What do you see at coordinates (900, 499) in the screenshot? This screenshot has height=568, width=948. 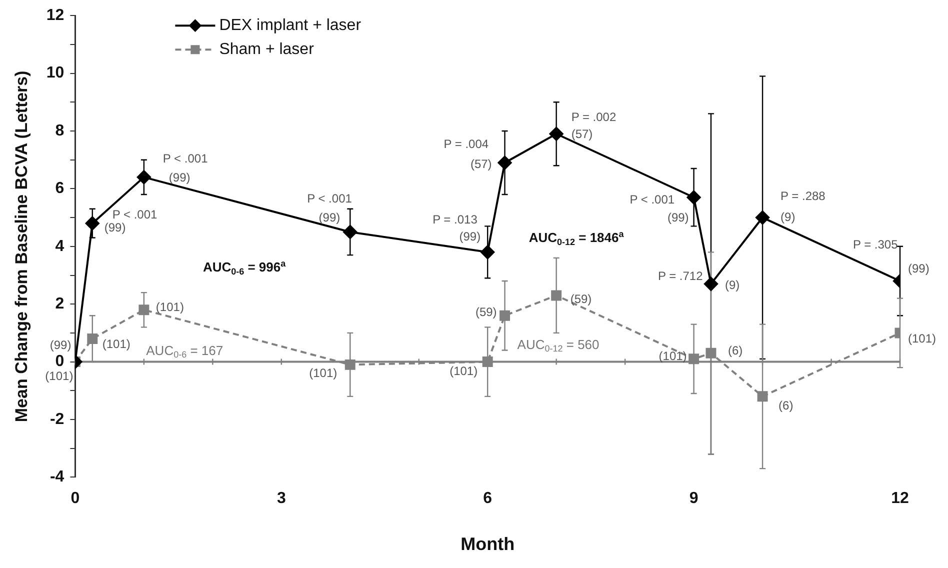 I see `x-tick-label: 12` at bounding box center [900, 499].